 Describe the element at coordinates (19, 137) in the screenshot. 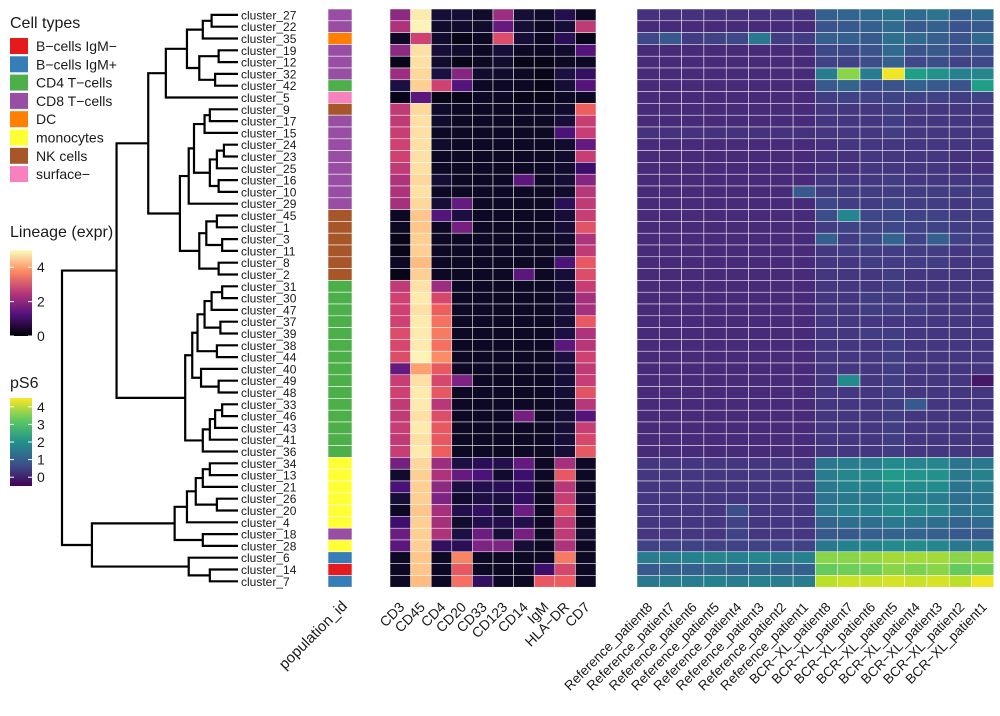

I see `cell-type-swatch` at that location.